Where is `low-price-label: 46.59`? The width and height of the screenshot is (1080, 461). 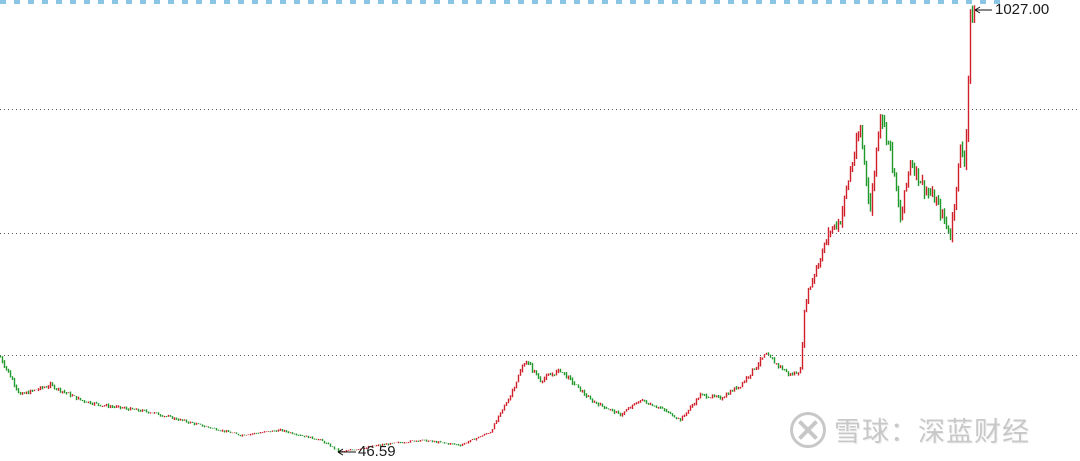 low-price-label: 46.59 is located at coordinates (377, 451).